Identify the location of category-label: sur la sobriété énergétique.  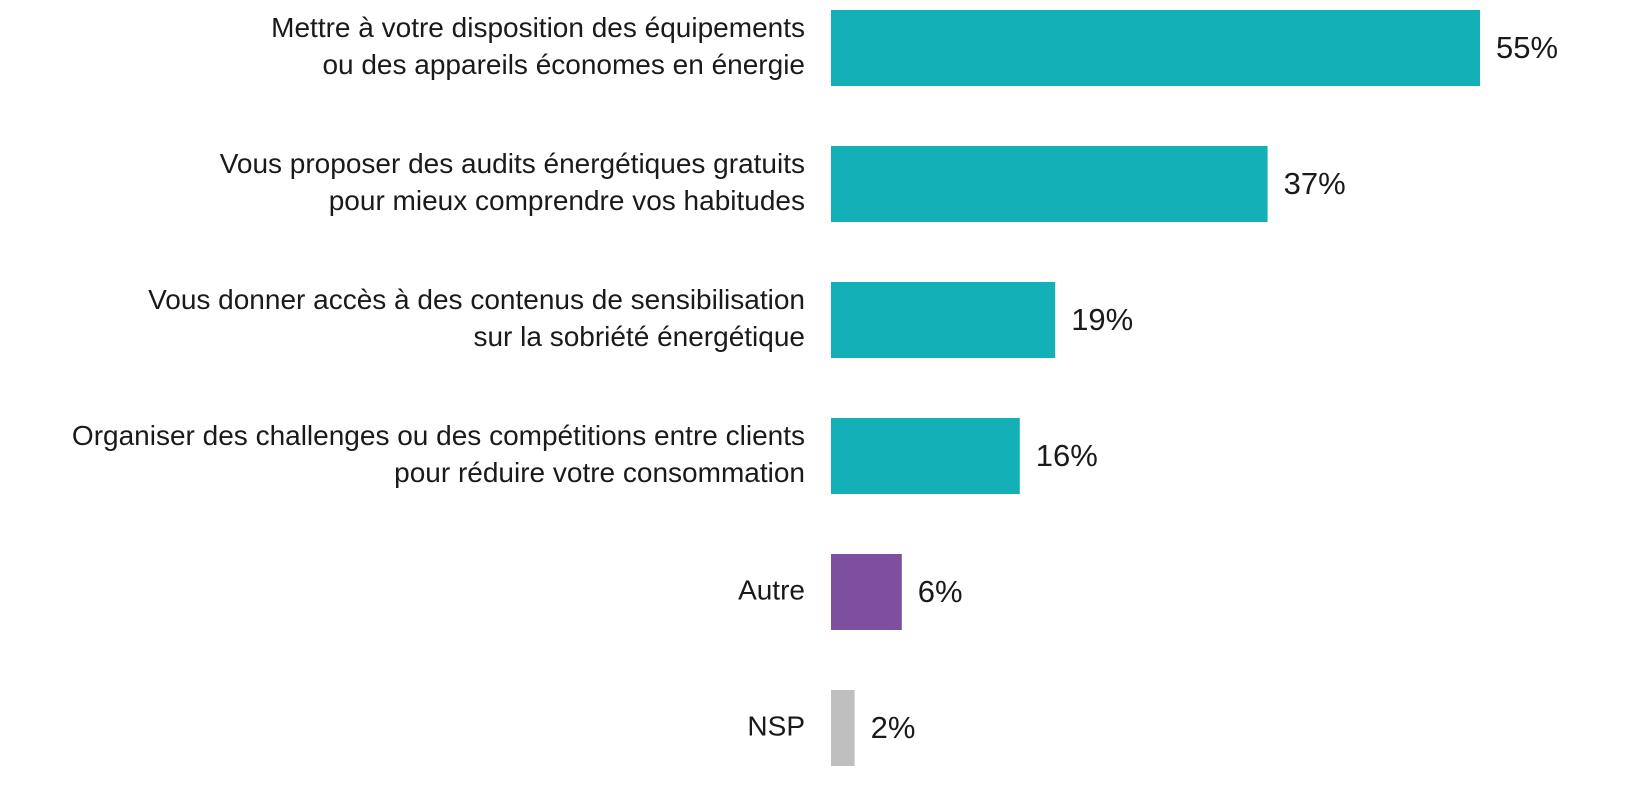
(639, 336).